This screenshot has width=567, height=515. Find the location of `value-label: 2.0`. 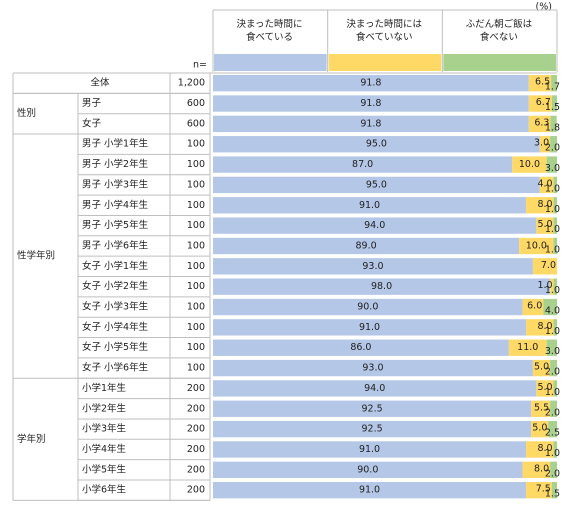

value-label: 2.0 is located at coordinates (552, 372).